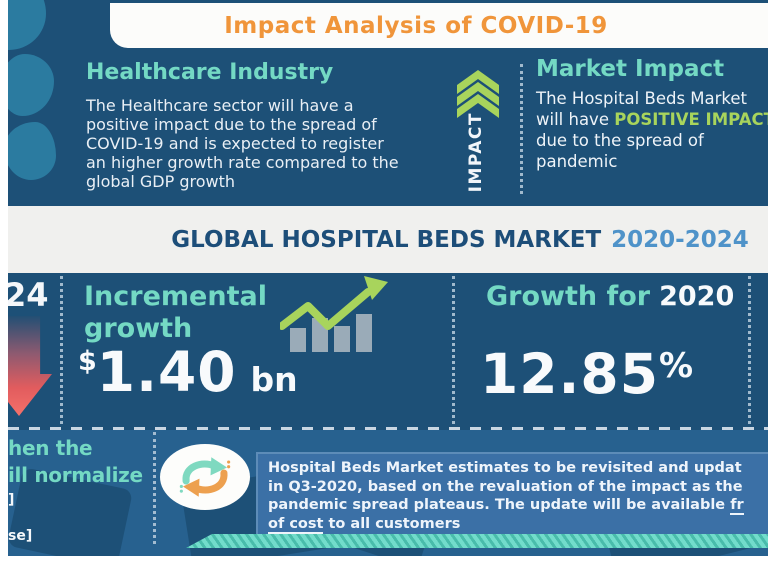  Describe the element at coordinates (30, 366) in the screenshot. I see `down-arrow-icon` at that location.